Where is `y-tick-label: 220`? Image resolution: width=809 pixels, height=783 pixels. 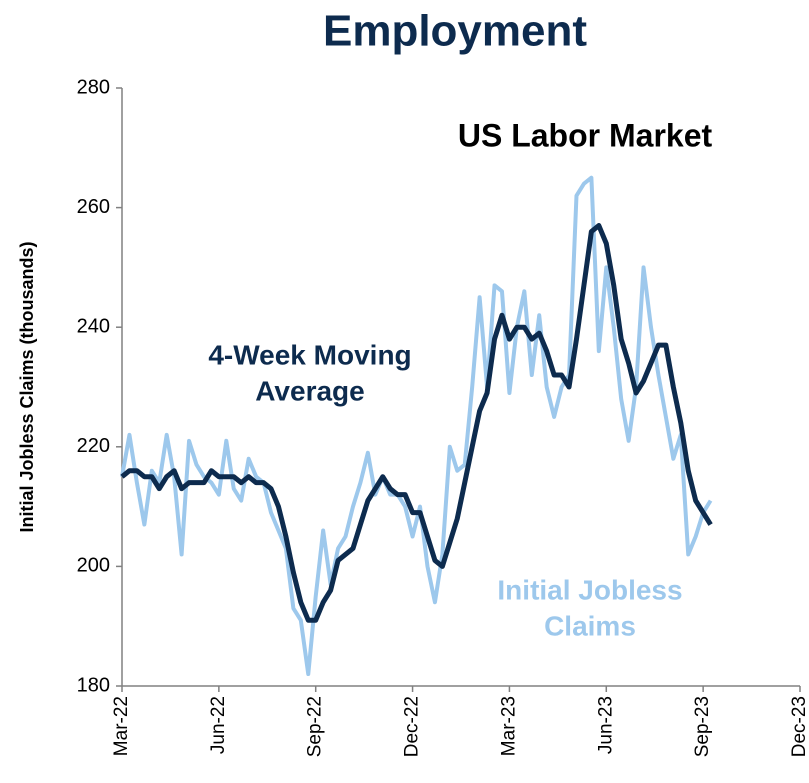
y-tick-label: 220 is located at coordinates (93, 446).